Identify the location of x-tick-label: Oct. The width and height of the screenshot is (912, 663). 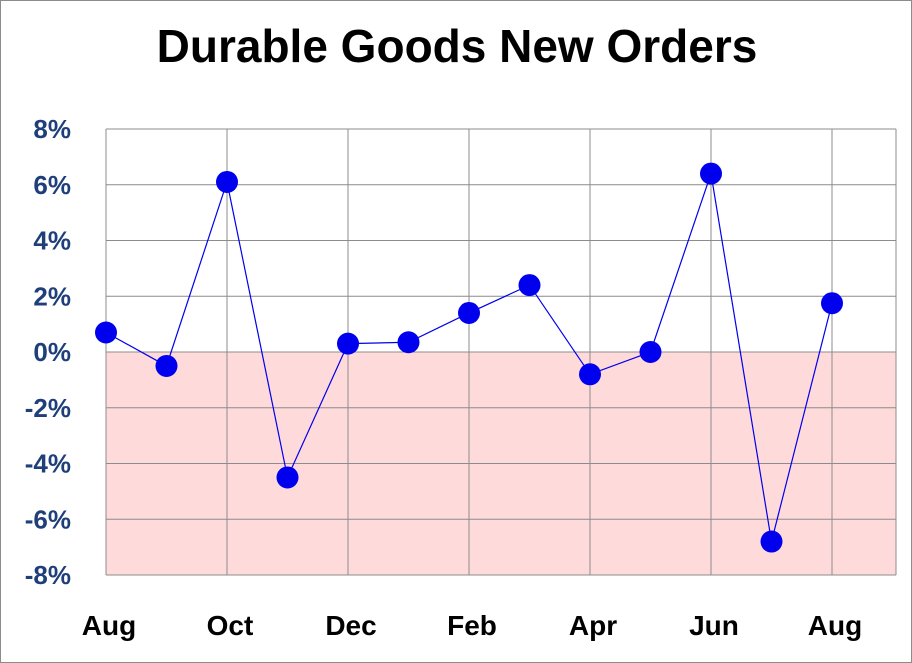
(230, 625).